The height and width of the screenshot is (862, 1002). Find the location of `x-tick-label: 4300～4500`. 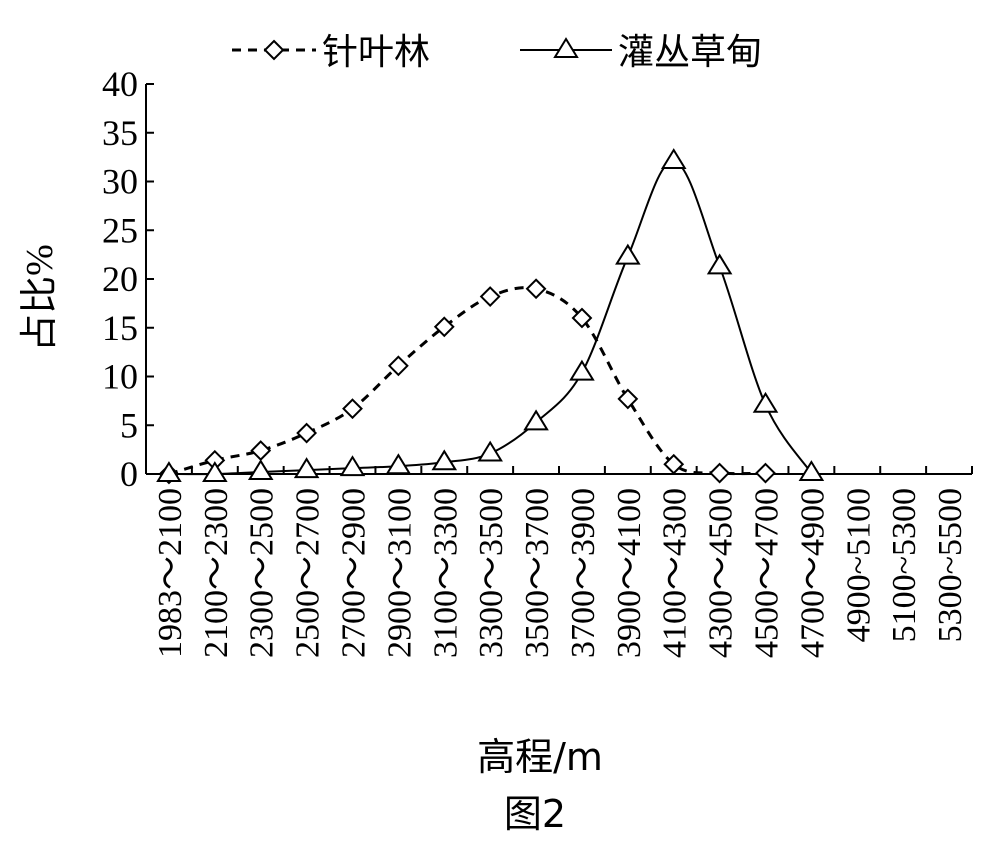

x-tick-label: 4300～4500 is located at coordinates (721, 573).